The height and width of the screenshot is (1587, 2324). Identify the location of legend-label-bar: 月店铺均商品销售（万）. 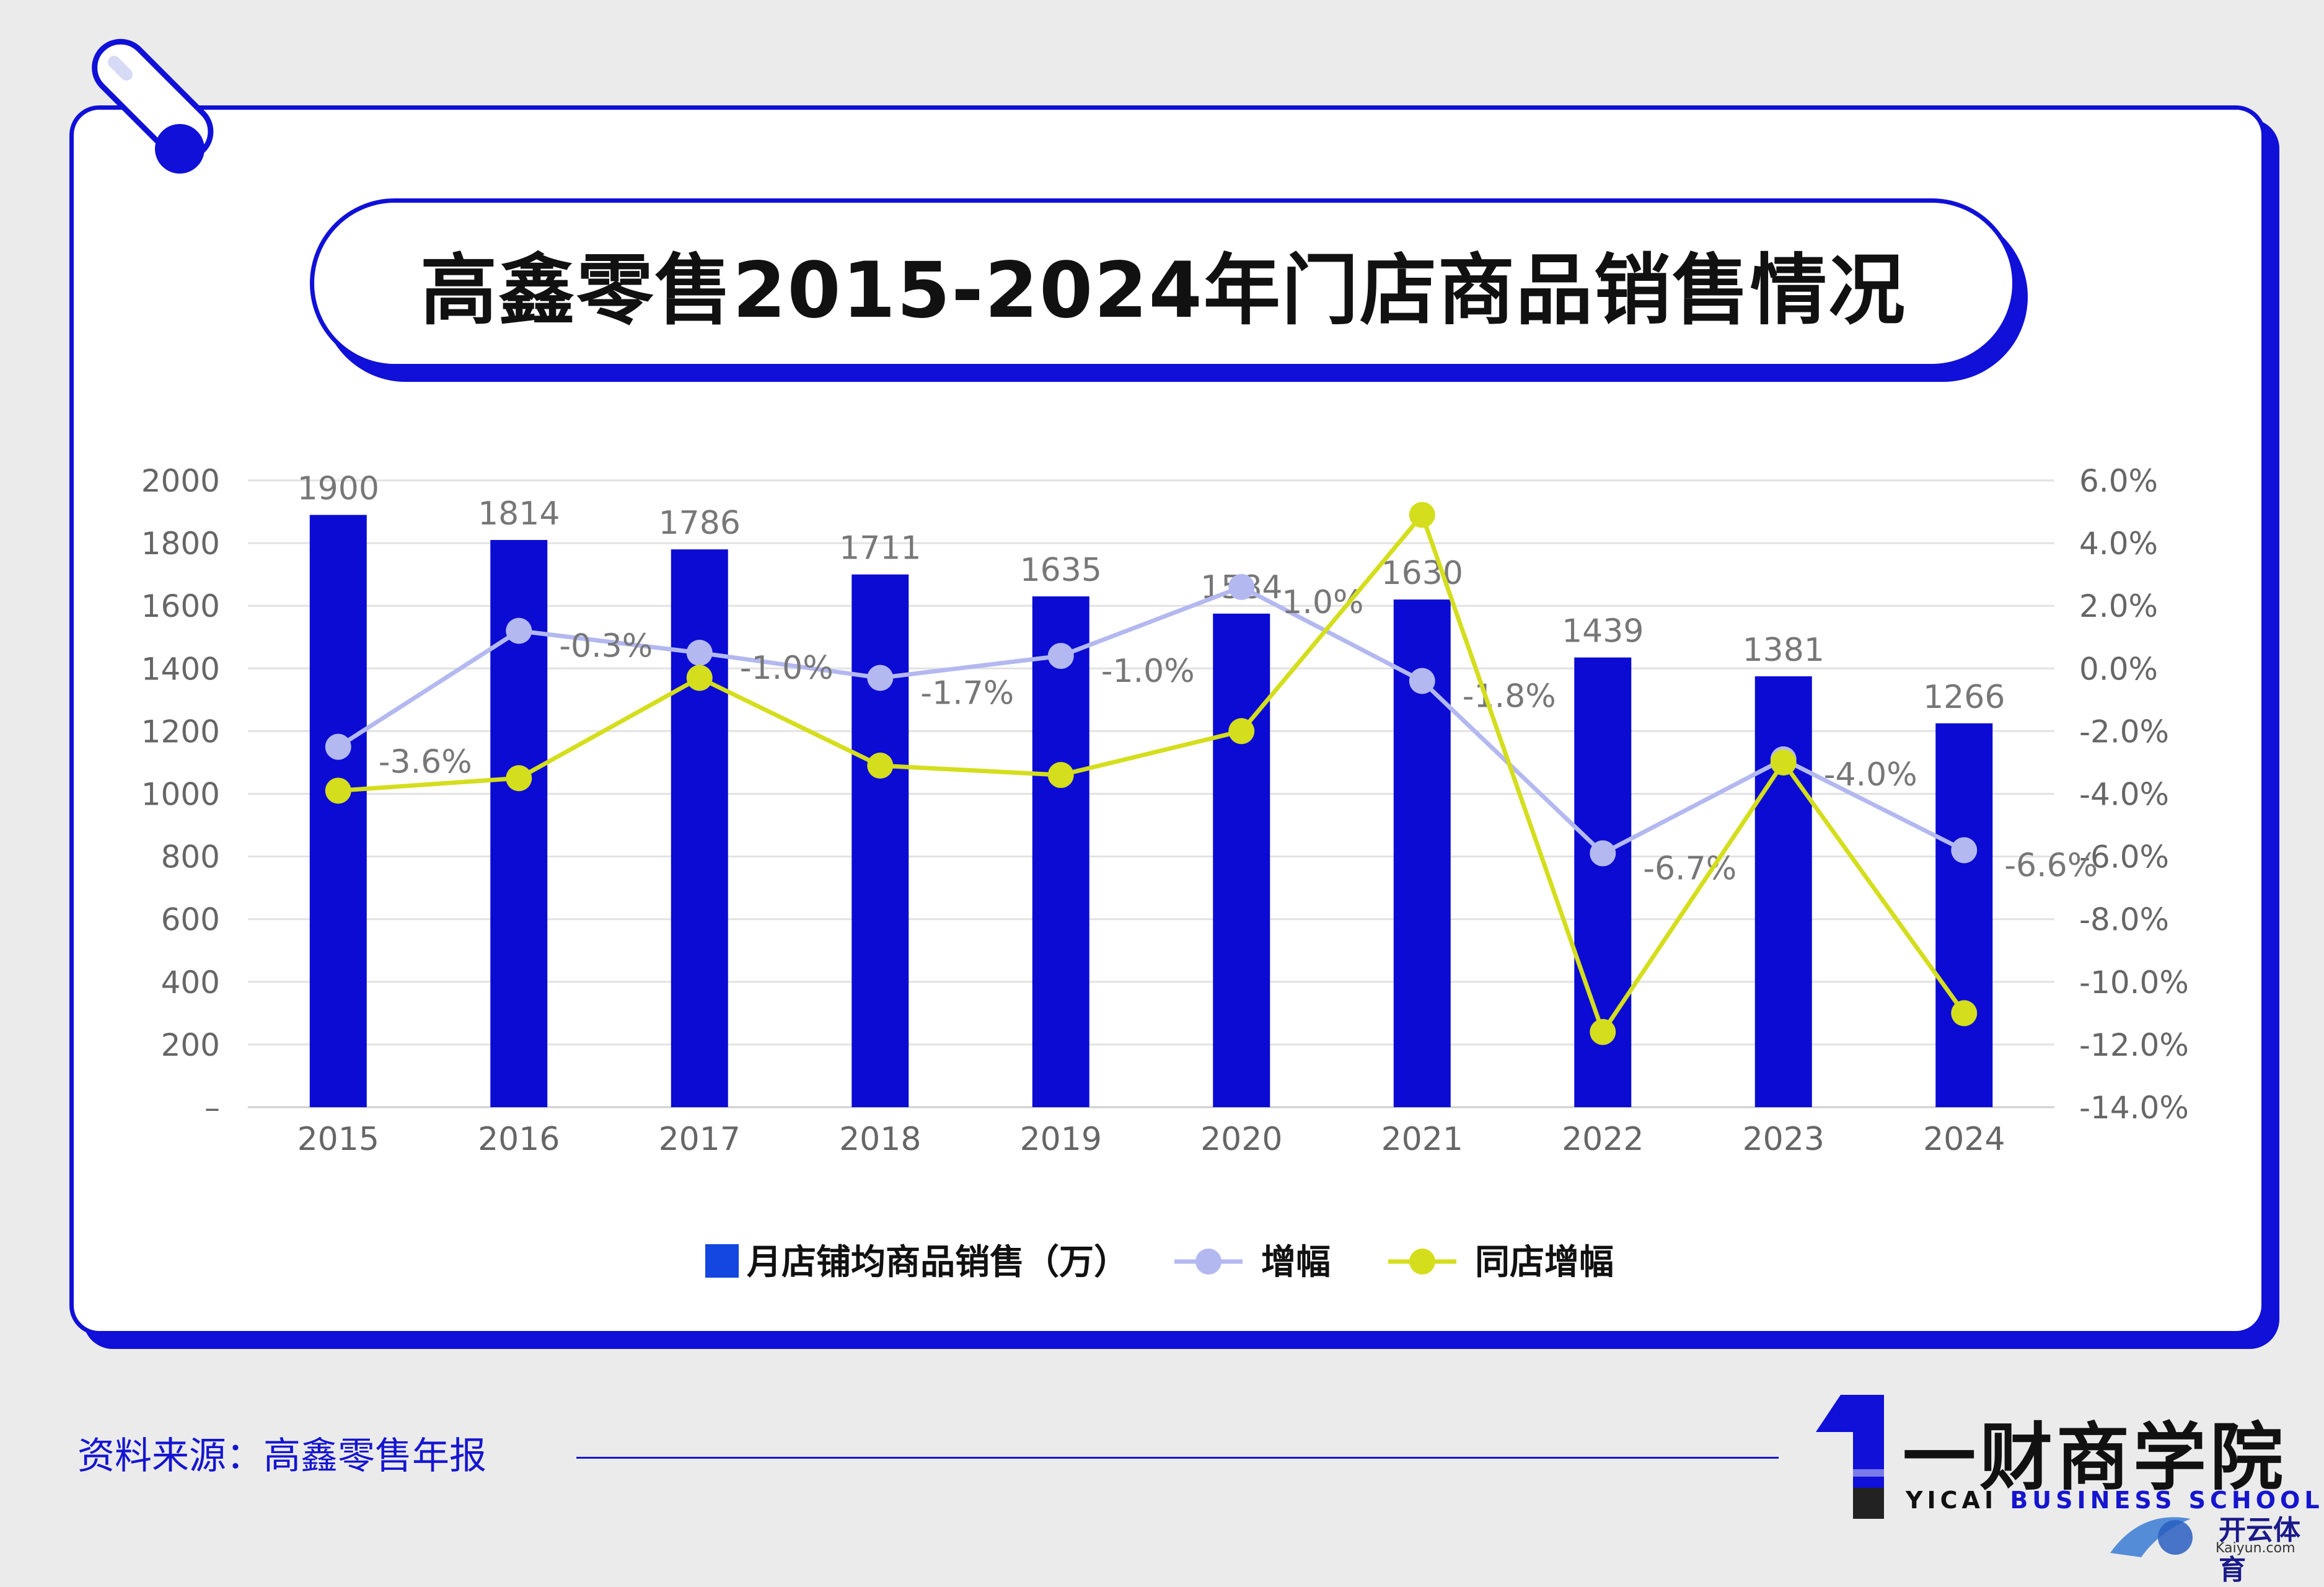
(938, 1262).